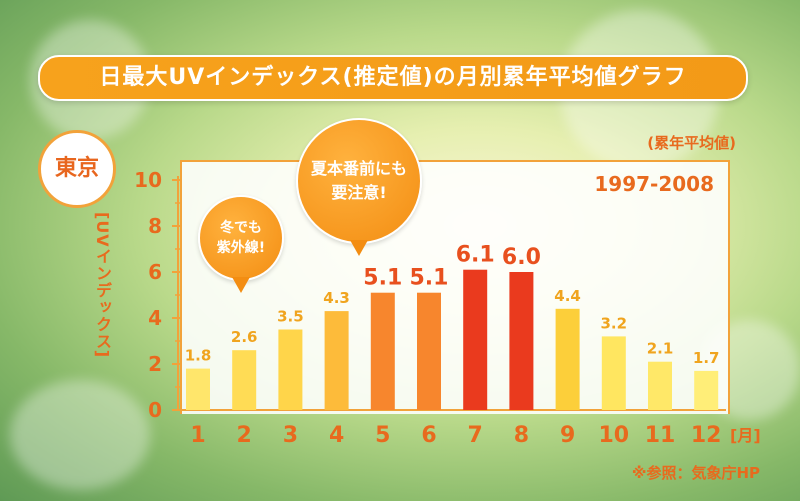 This screenshot has width=800, height=501. I want to click on y-tick-label: 6, so click(155, 272).